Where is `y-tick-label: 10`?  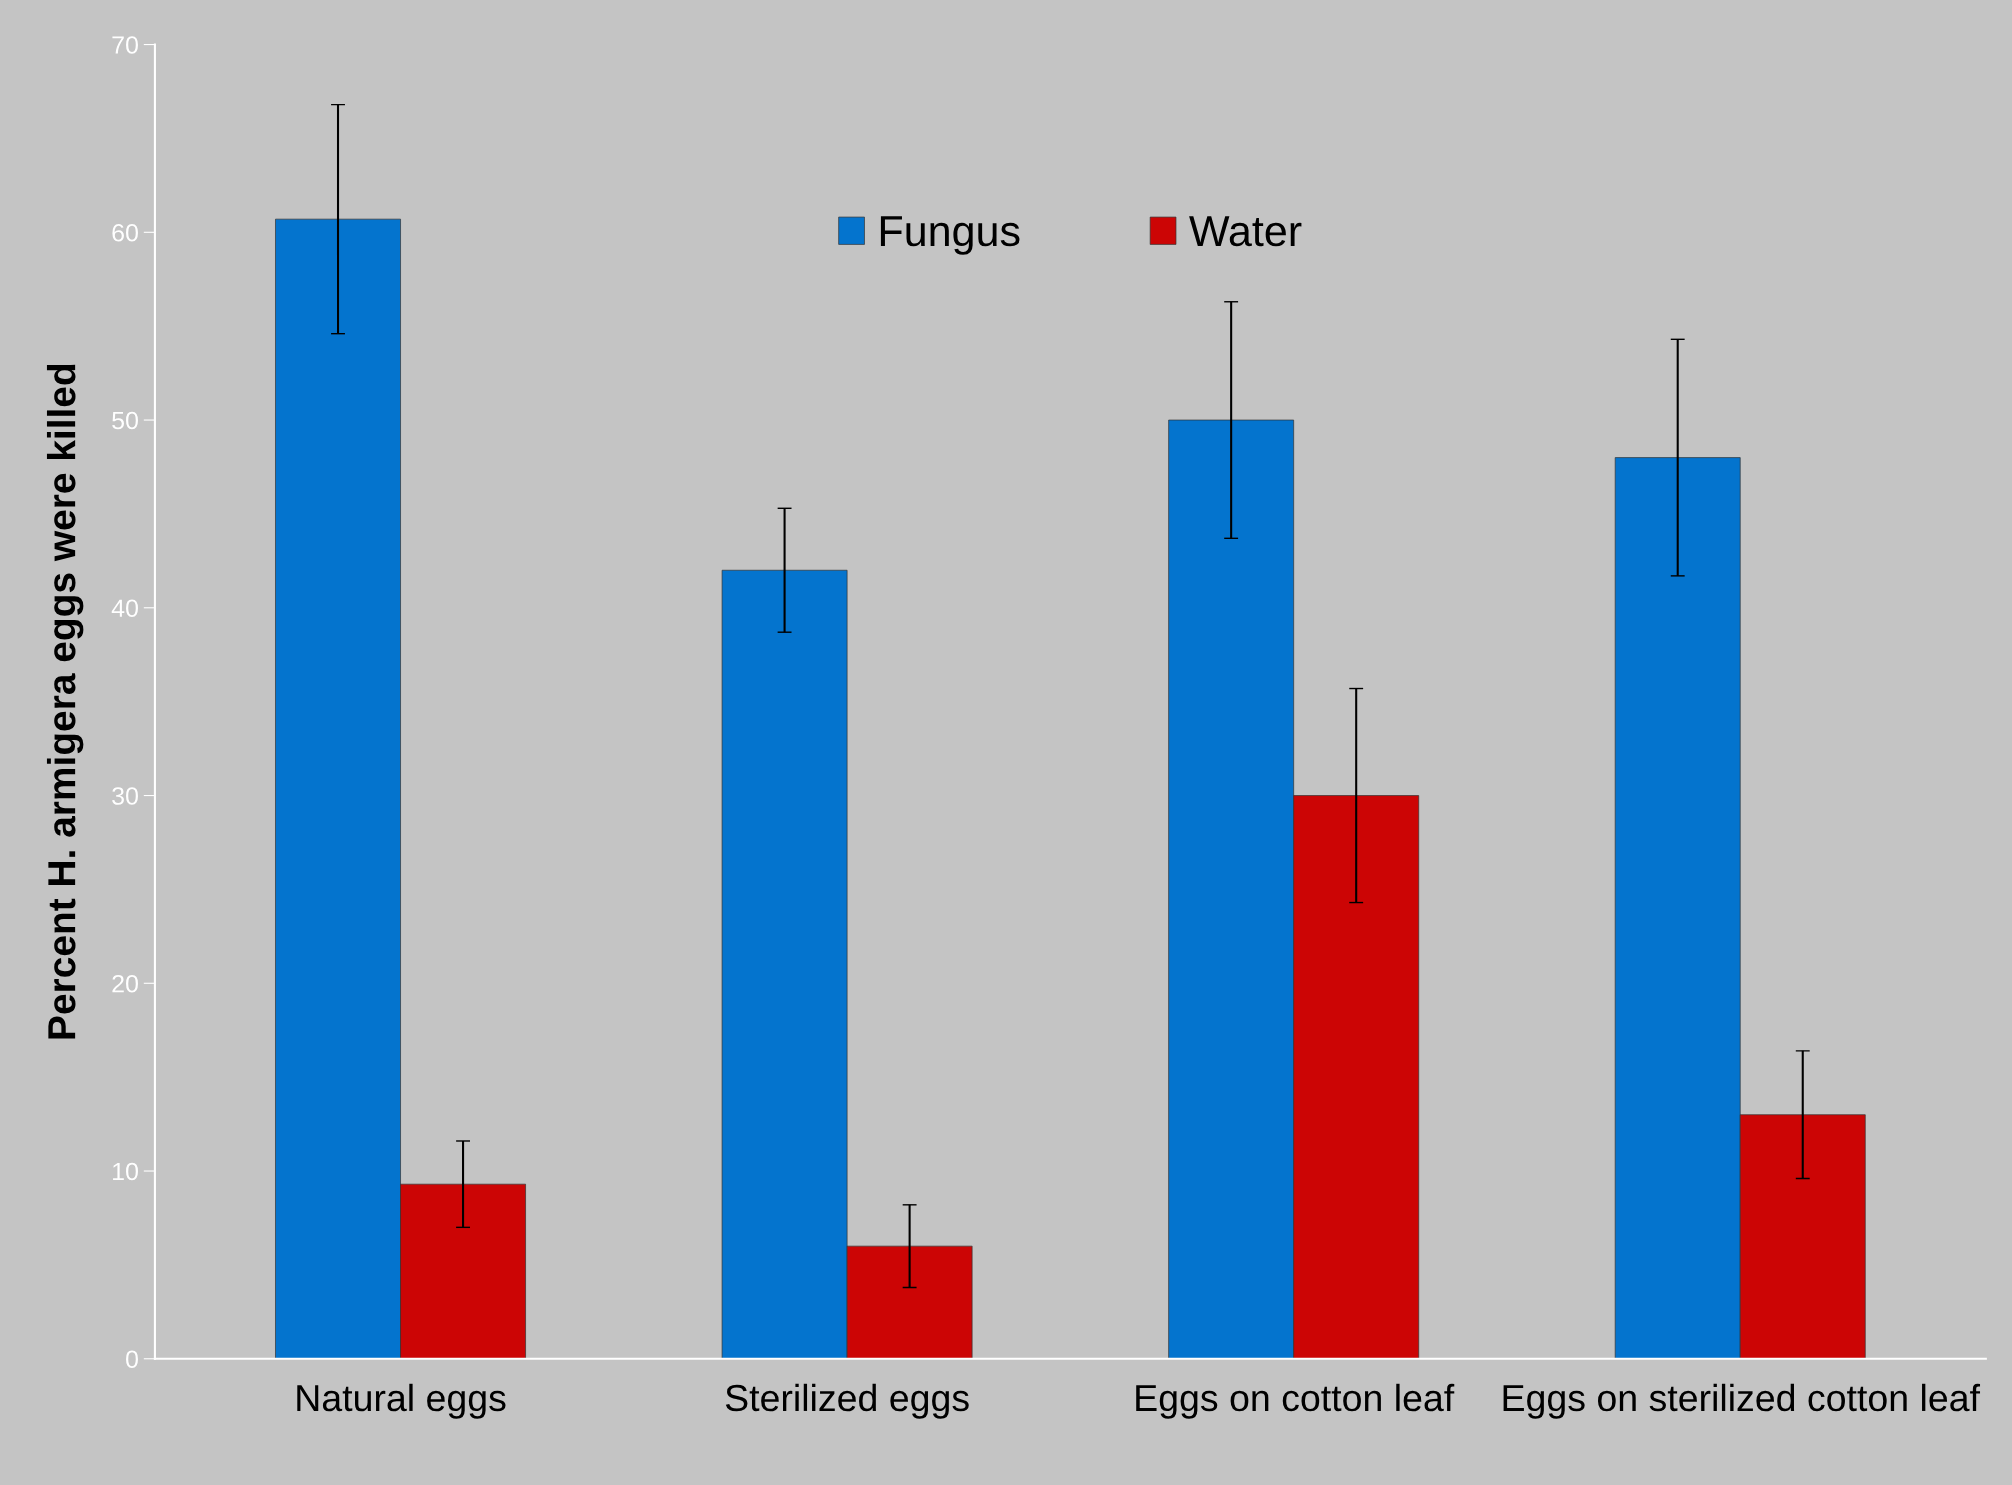 y-tick-label: 10 is located at coordinates (125, 1171).